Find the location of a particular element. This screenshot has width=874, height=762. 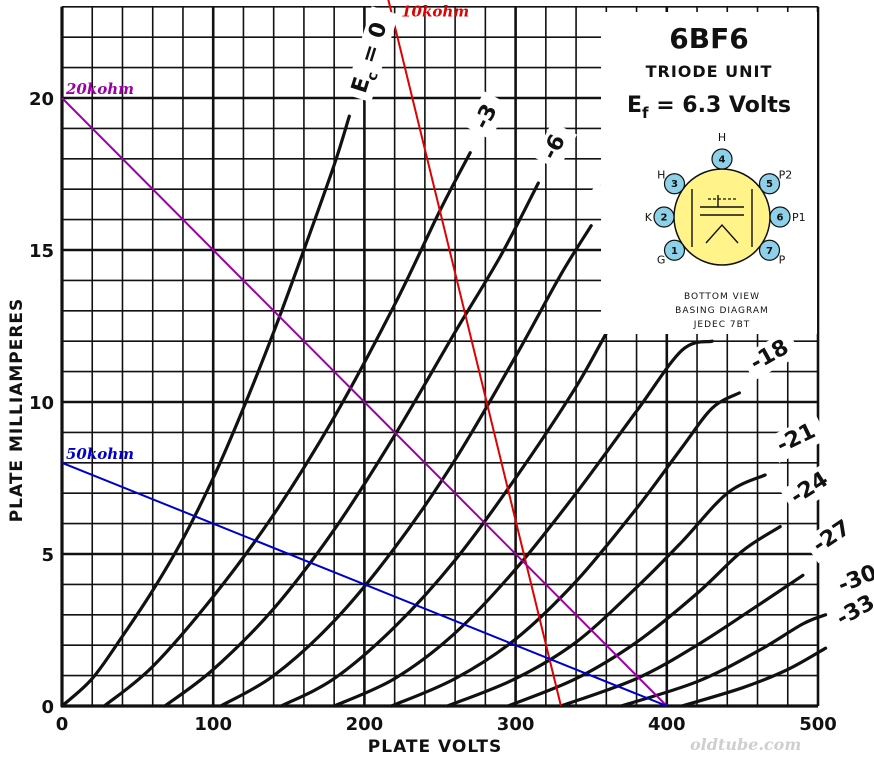

tube-envelope is located at coordinates (722, 217).